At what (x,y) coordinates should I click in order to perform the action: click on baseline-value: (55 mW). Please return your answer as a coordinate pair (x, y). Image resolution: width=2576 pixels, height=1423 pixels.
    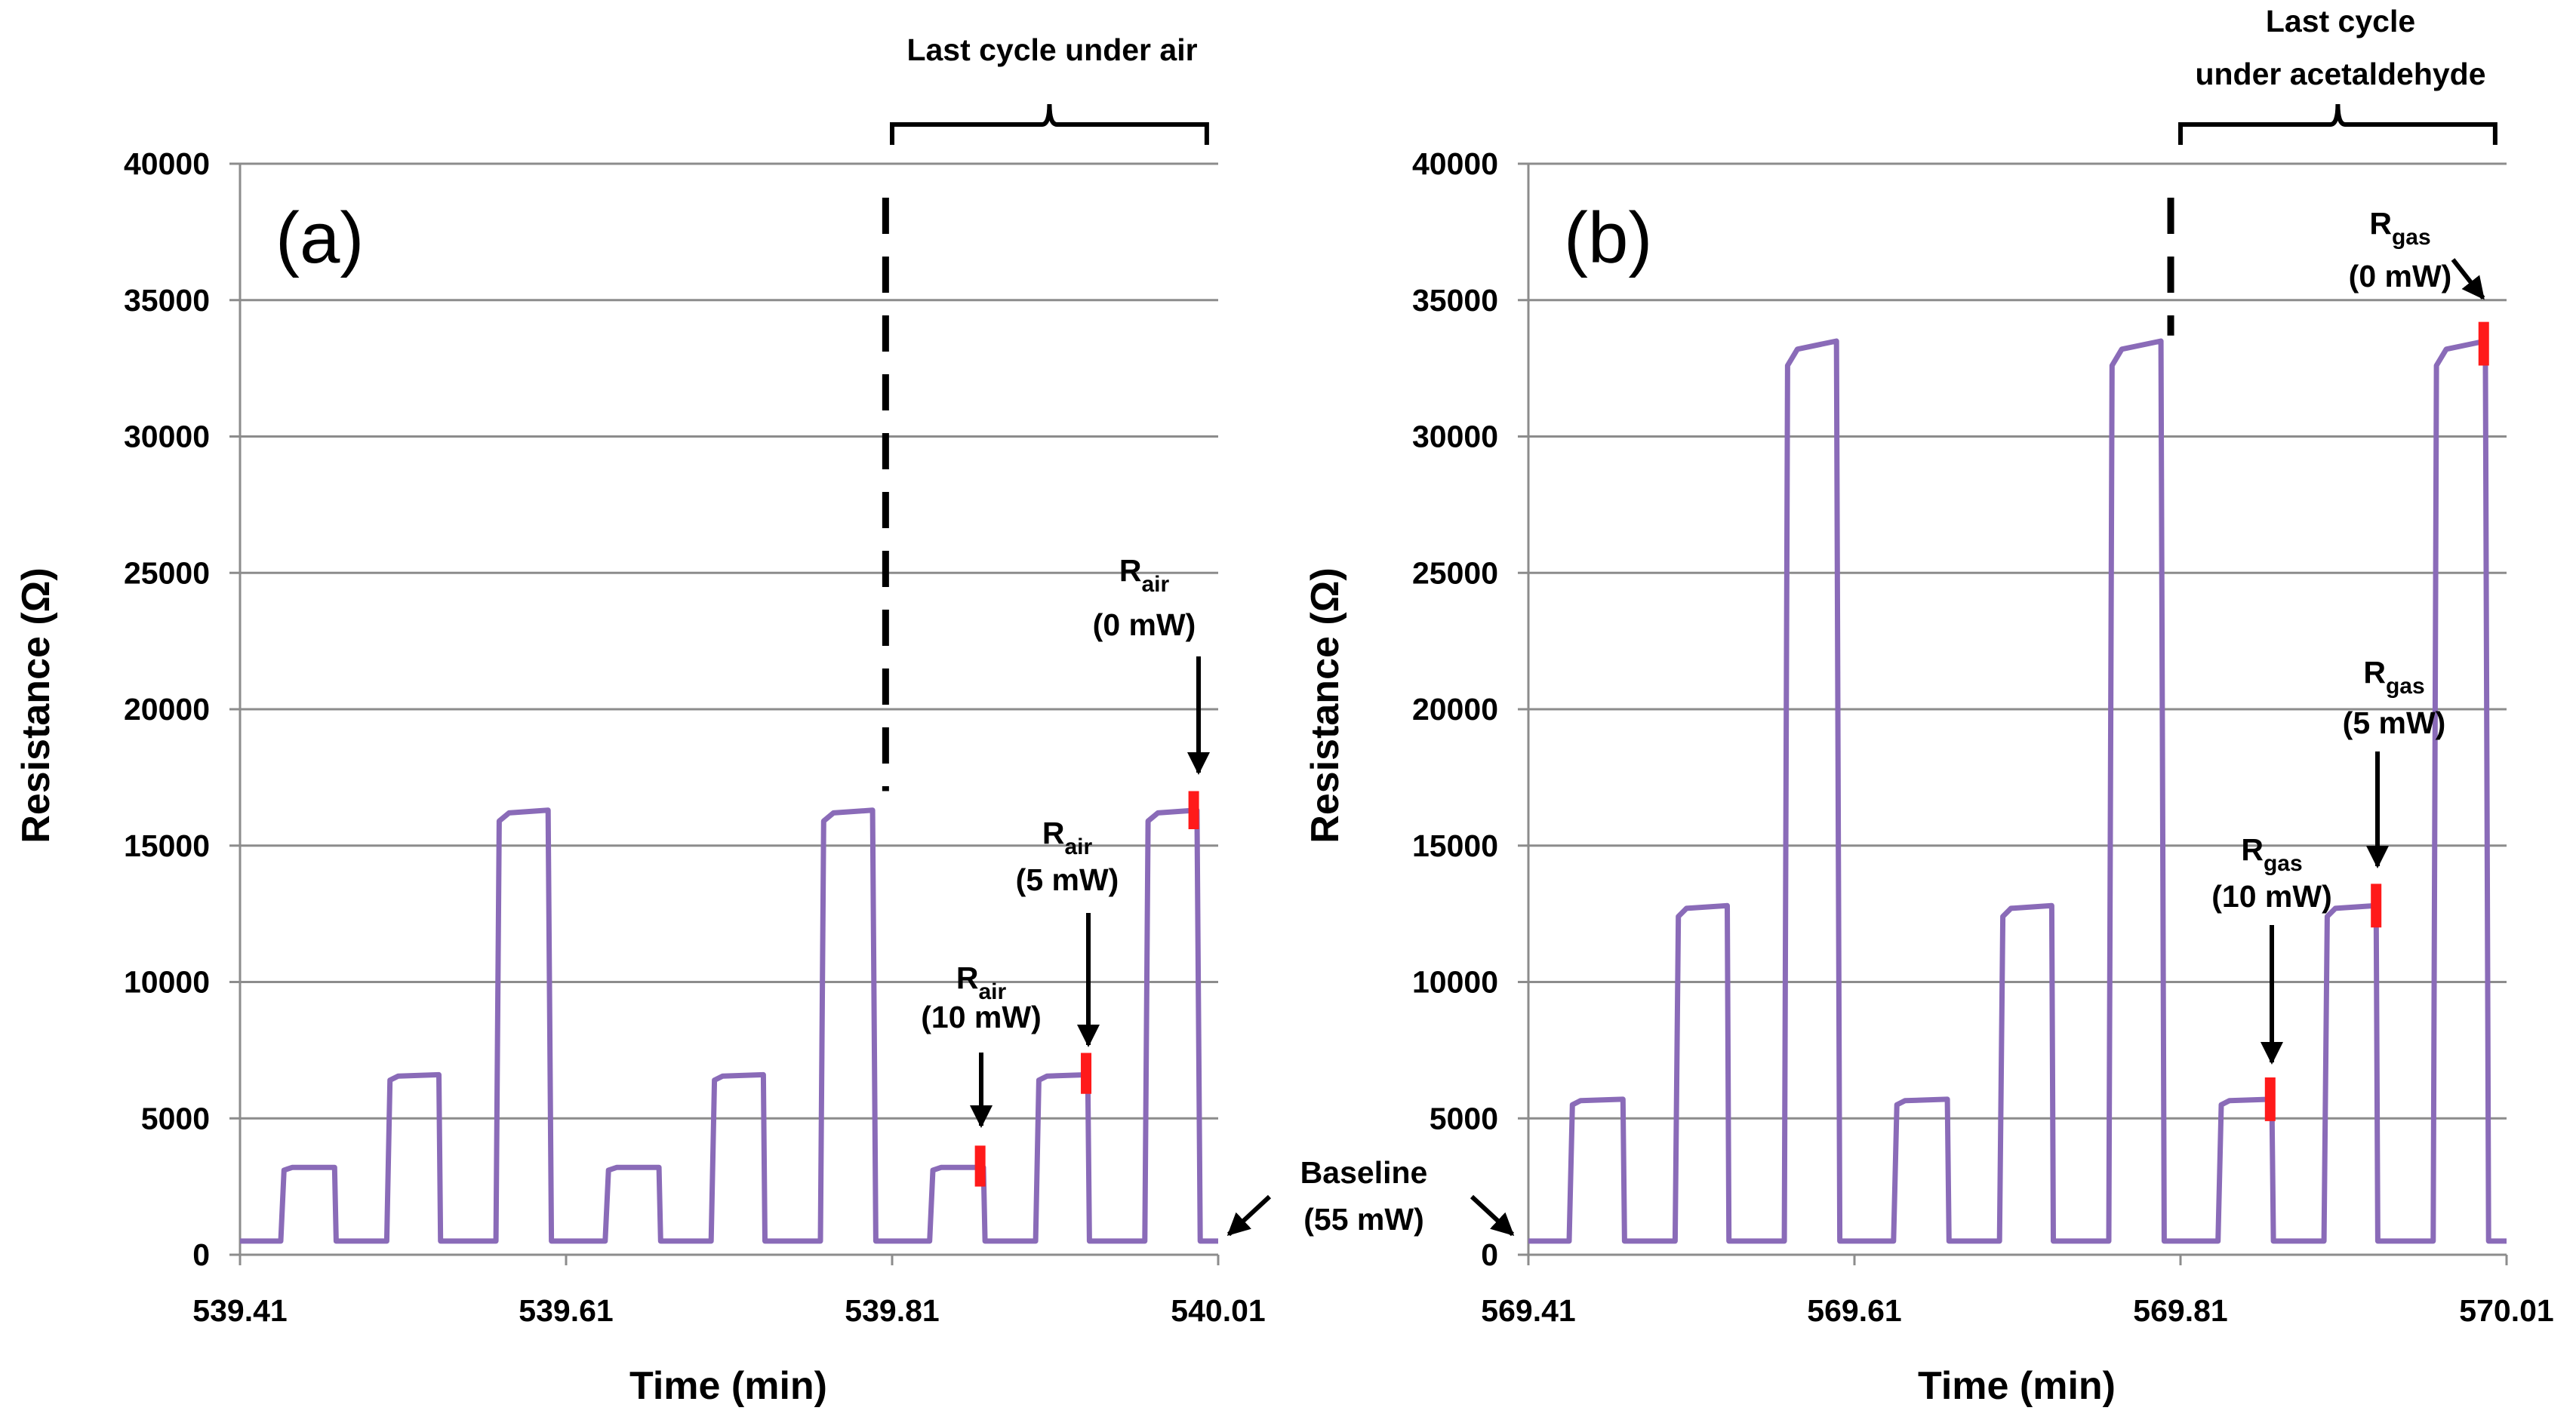
    Looking at the image, I should click on (1363, 1219).